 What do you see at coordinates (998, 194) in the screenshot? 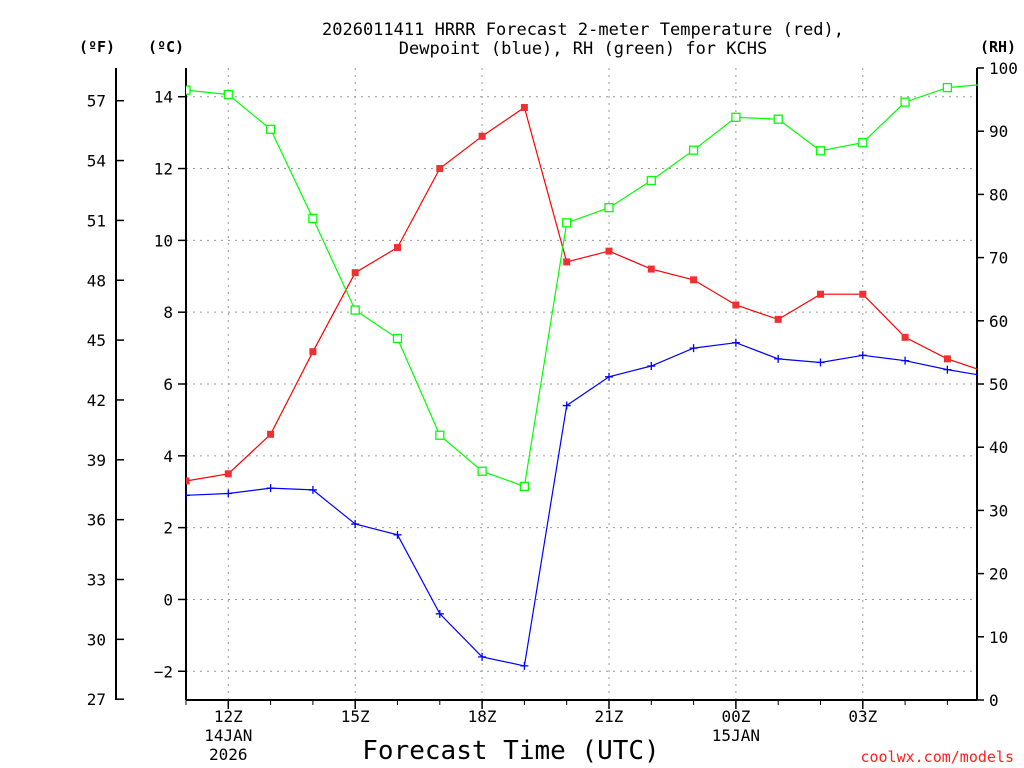
I see `rh-tick-label: 80` at bounding box center [998, 194].